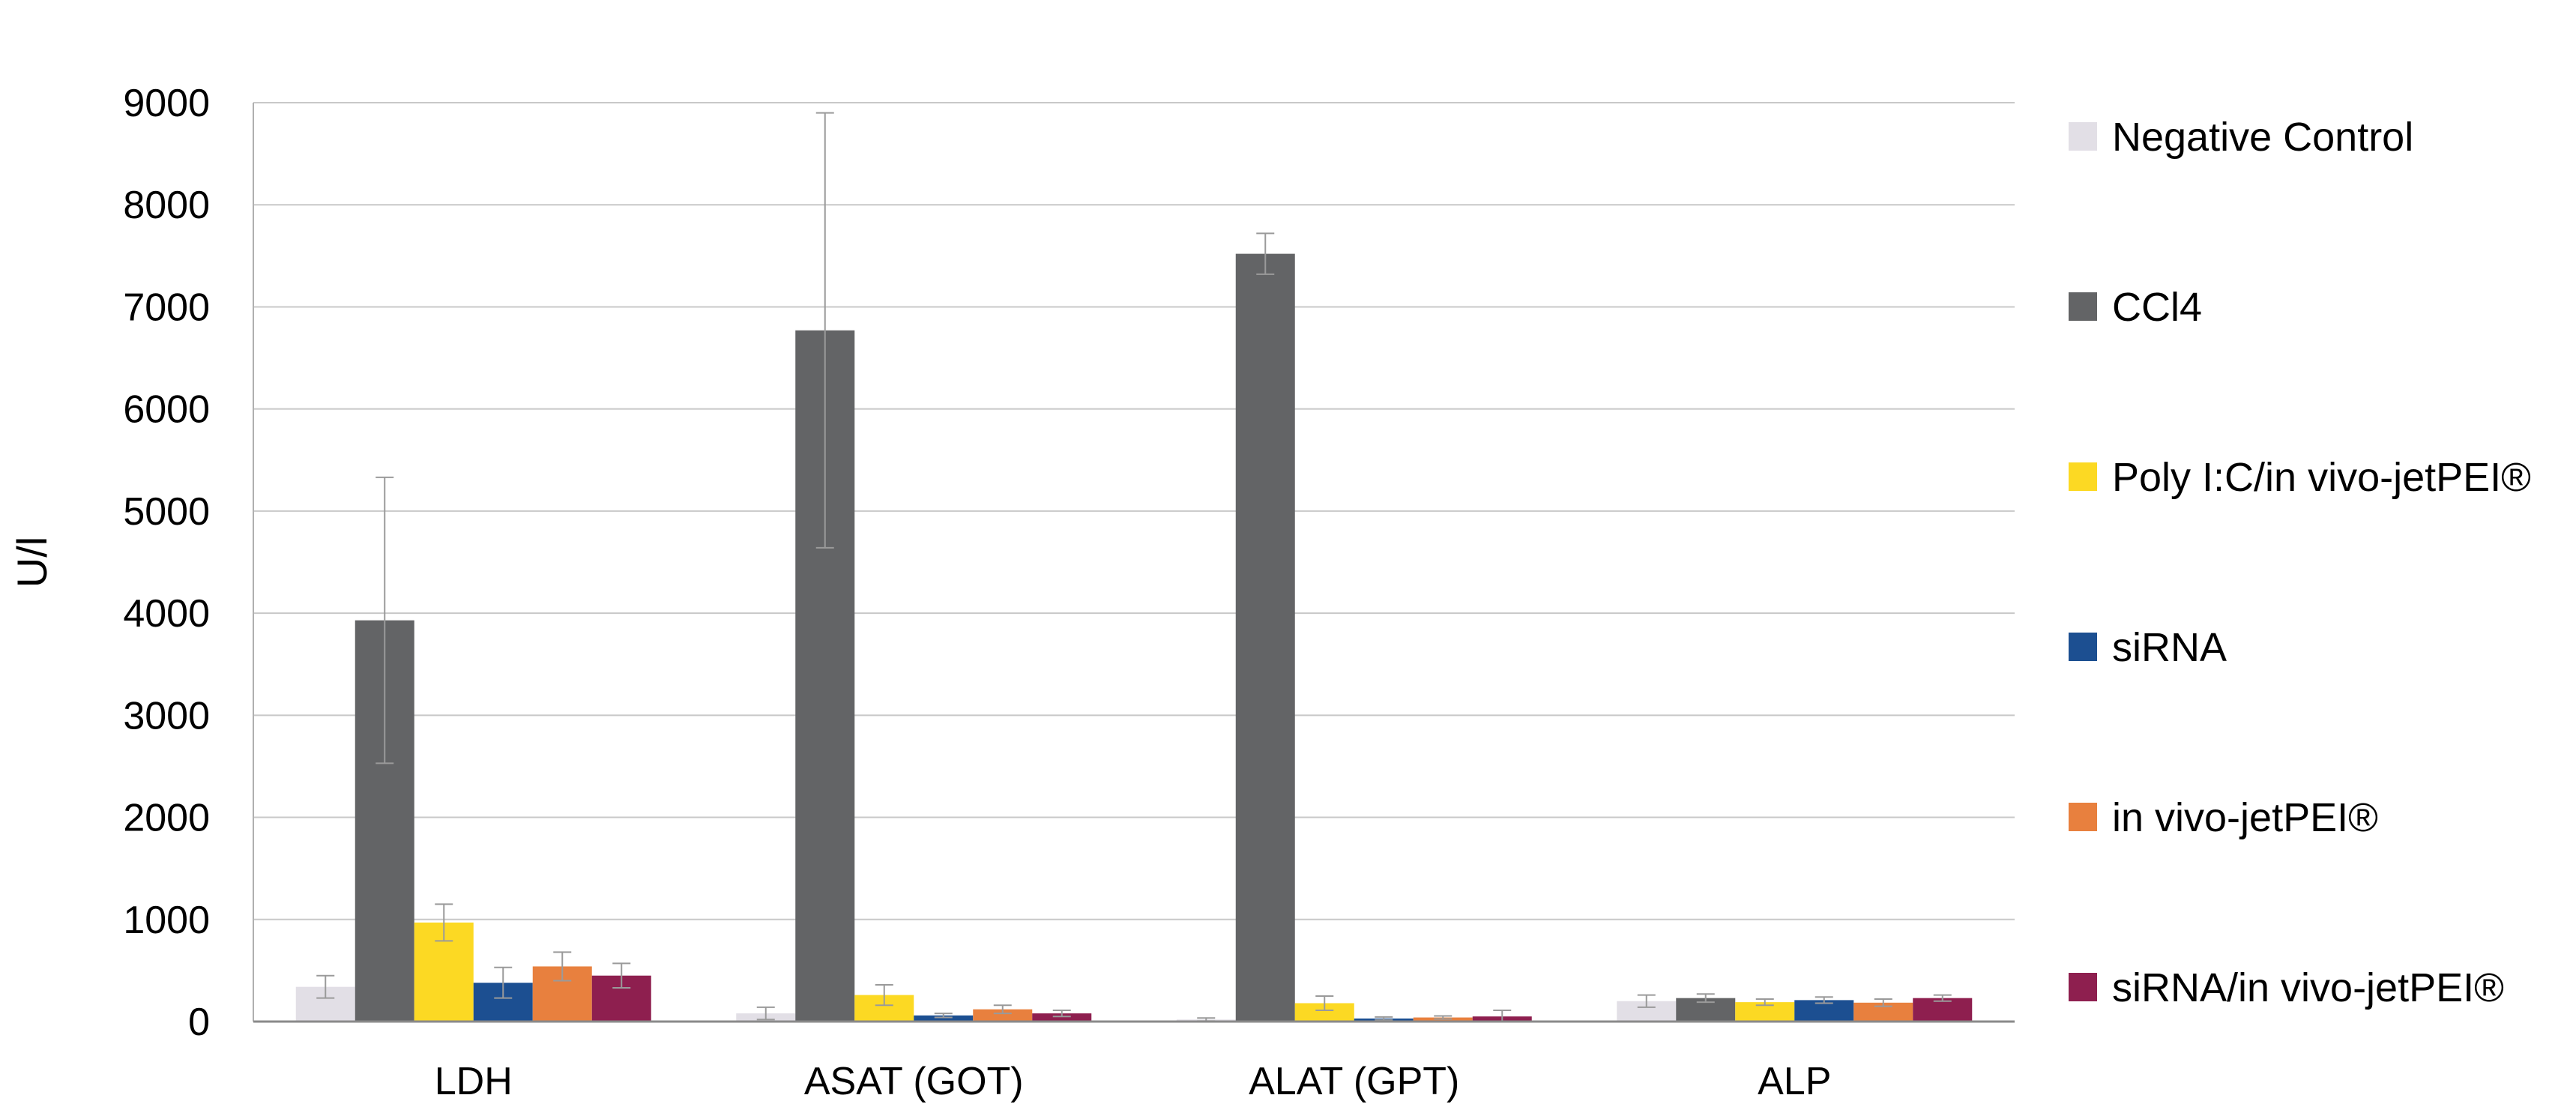 This screenshot has height=1110, width=2576. Describe the element at coordinates (2308, 987) in the screenshot. I see `legend-label: siRNA/in vivo-jetPEI®` at that location.